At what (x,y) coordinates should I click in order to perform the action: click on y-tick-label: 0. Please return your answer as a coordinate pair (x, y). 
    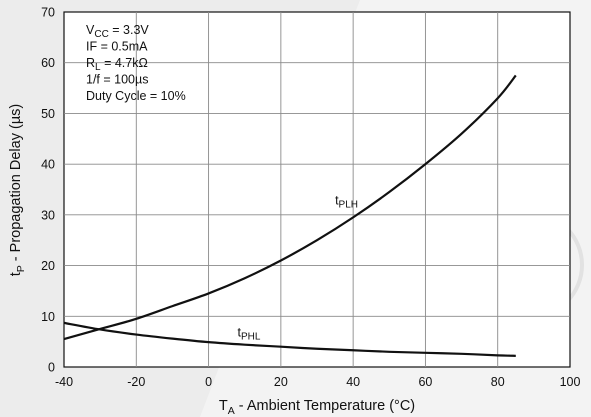
    Looking at the image, I should click on (51, 368).